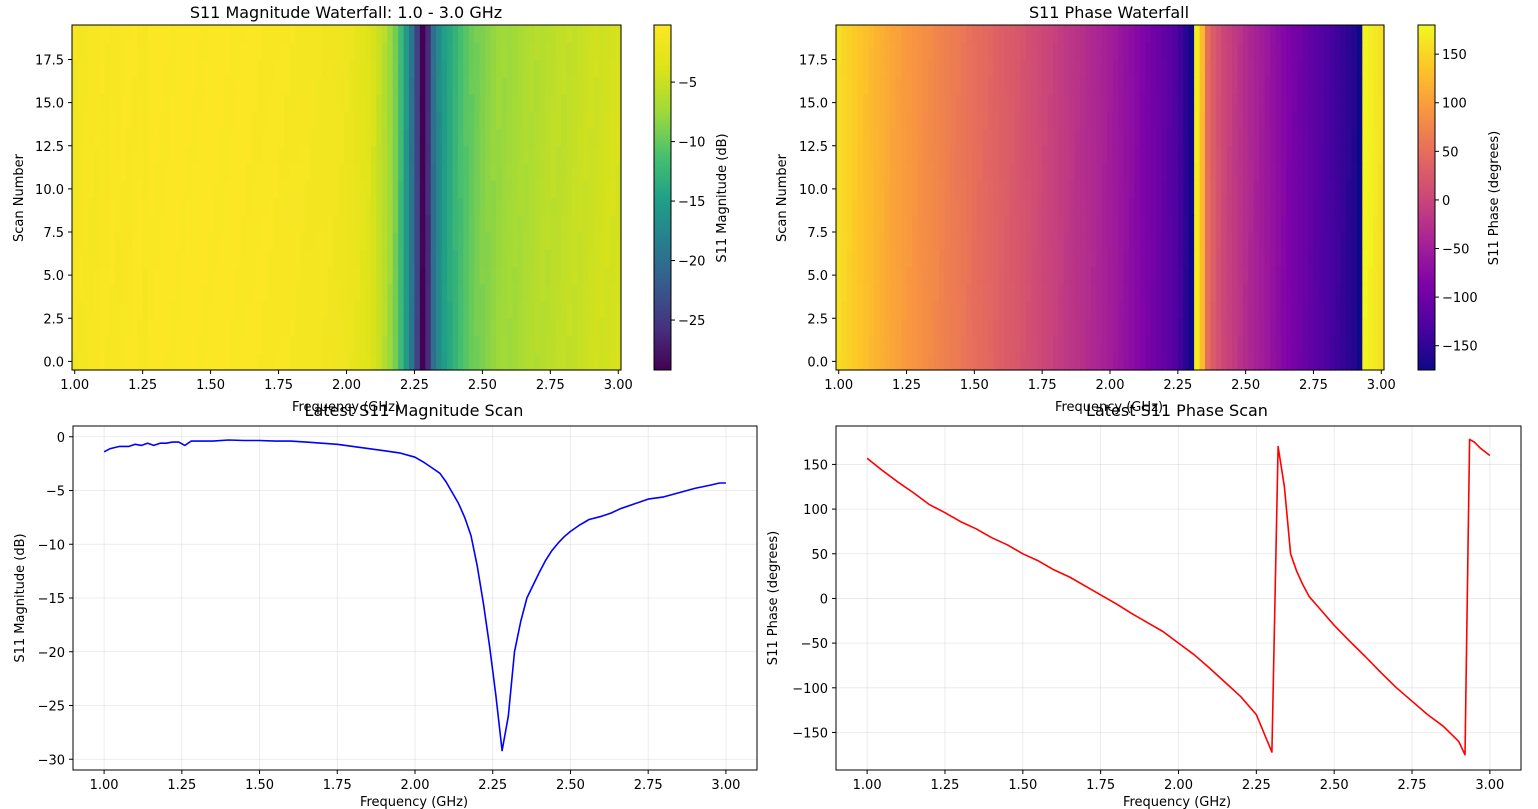 This screenshot has height=809, width=1538. What do you see at coordinates (1177, 385) in the screenshot?
I see `x-tick-label: 2.25` at bounding box center [1177, 385].